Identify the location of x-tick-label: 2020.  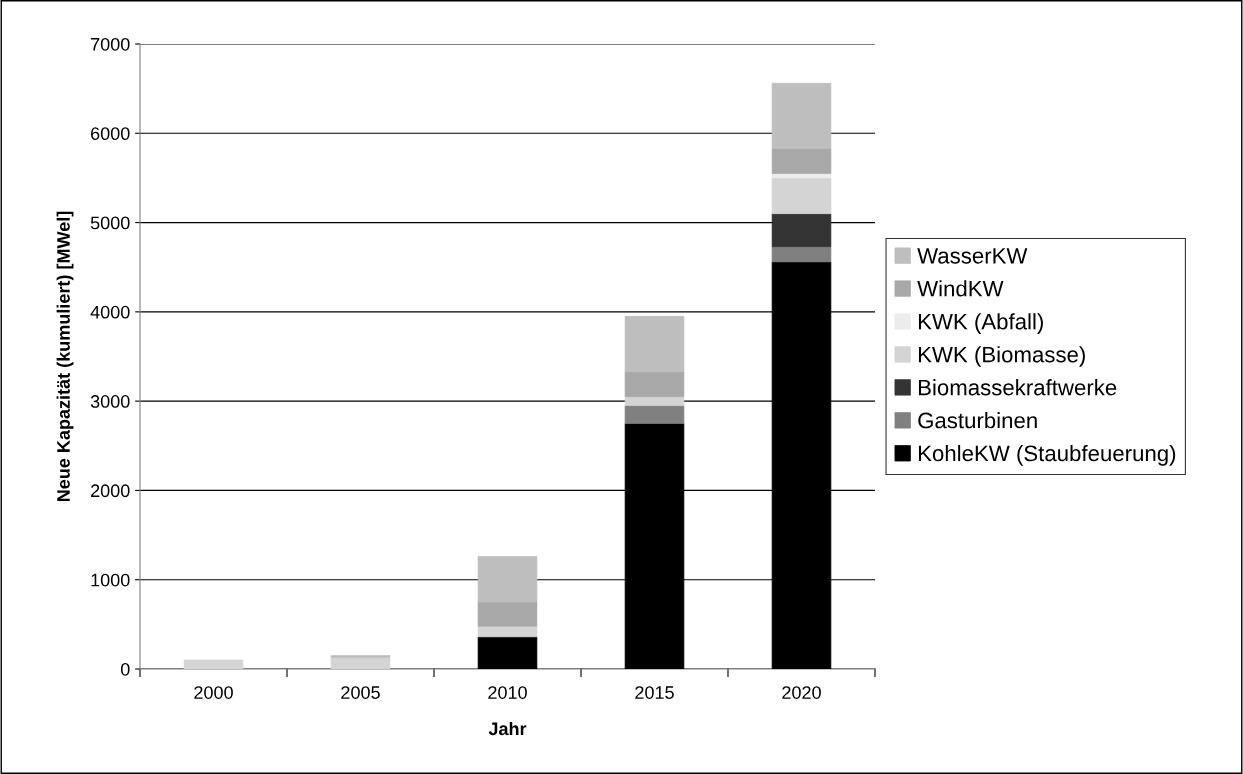
(801, 692).